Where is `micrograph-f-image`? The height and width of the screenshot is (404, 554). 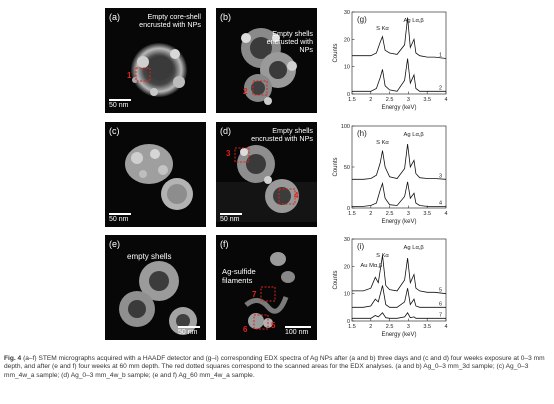 micrograph-f-image is located at coordinates (269, 291).